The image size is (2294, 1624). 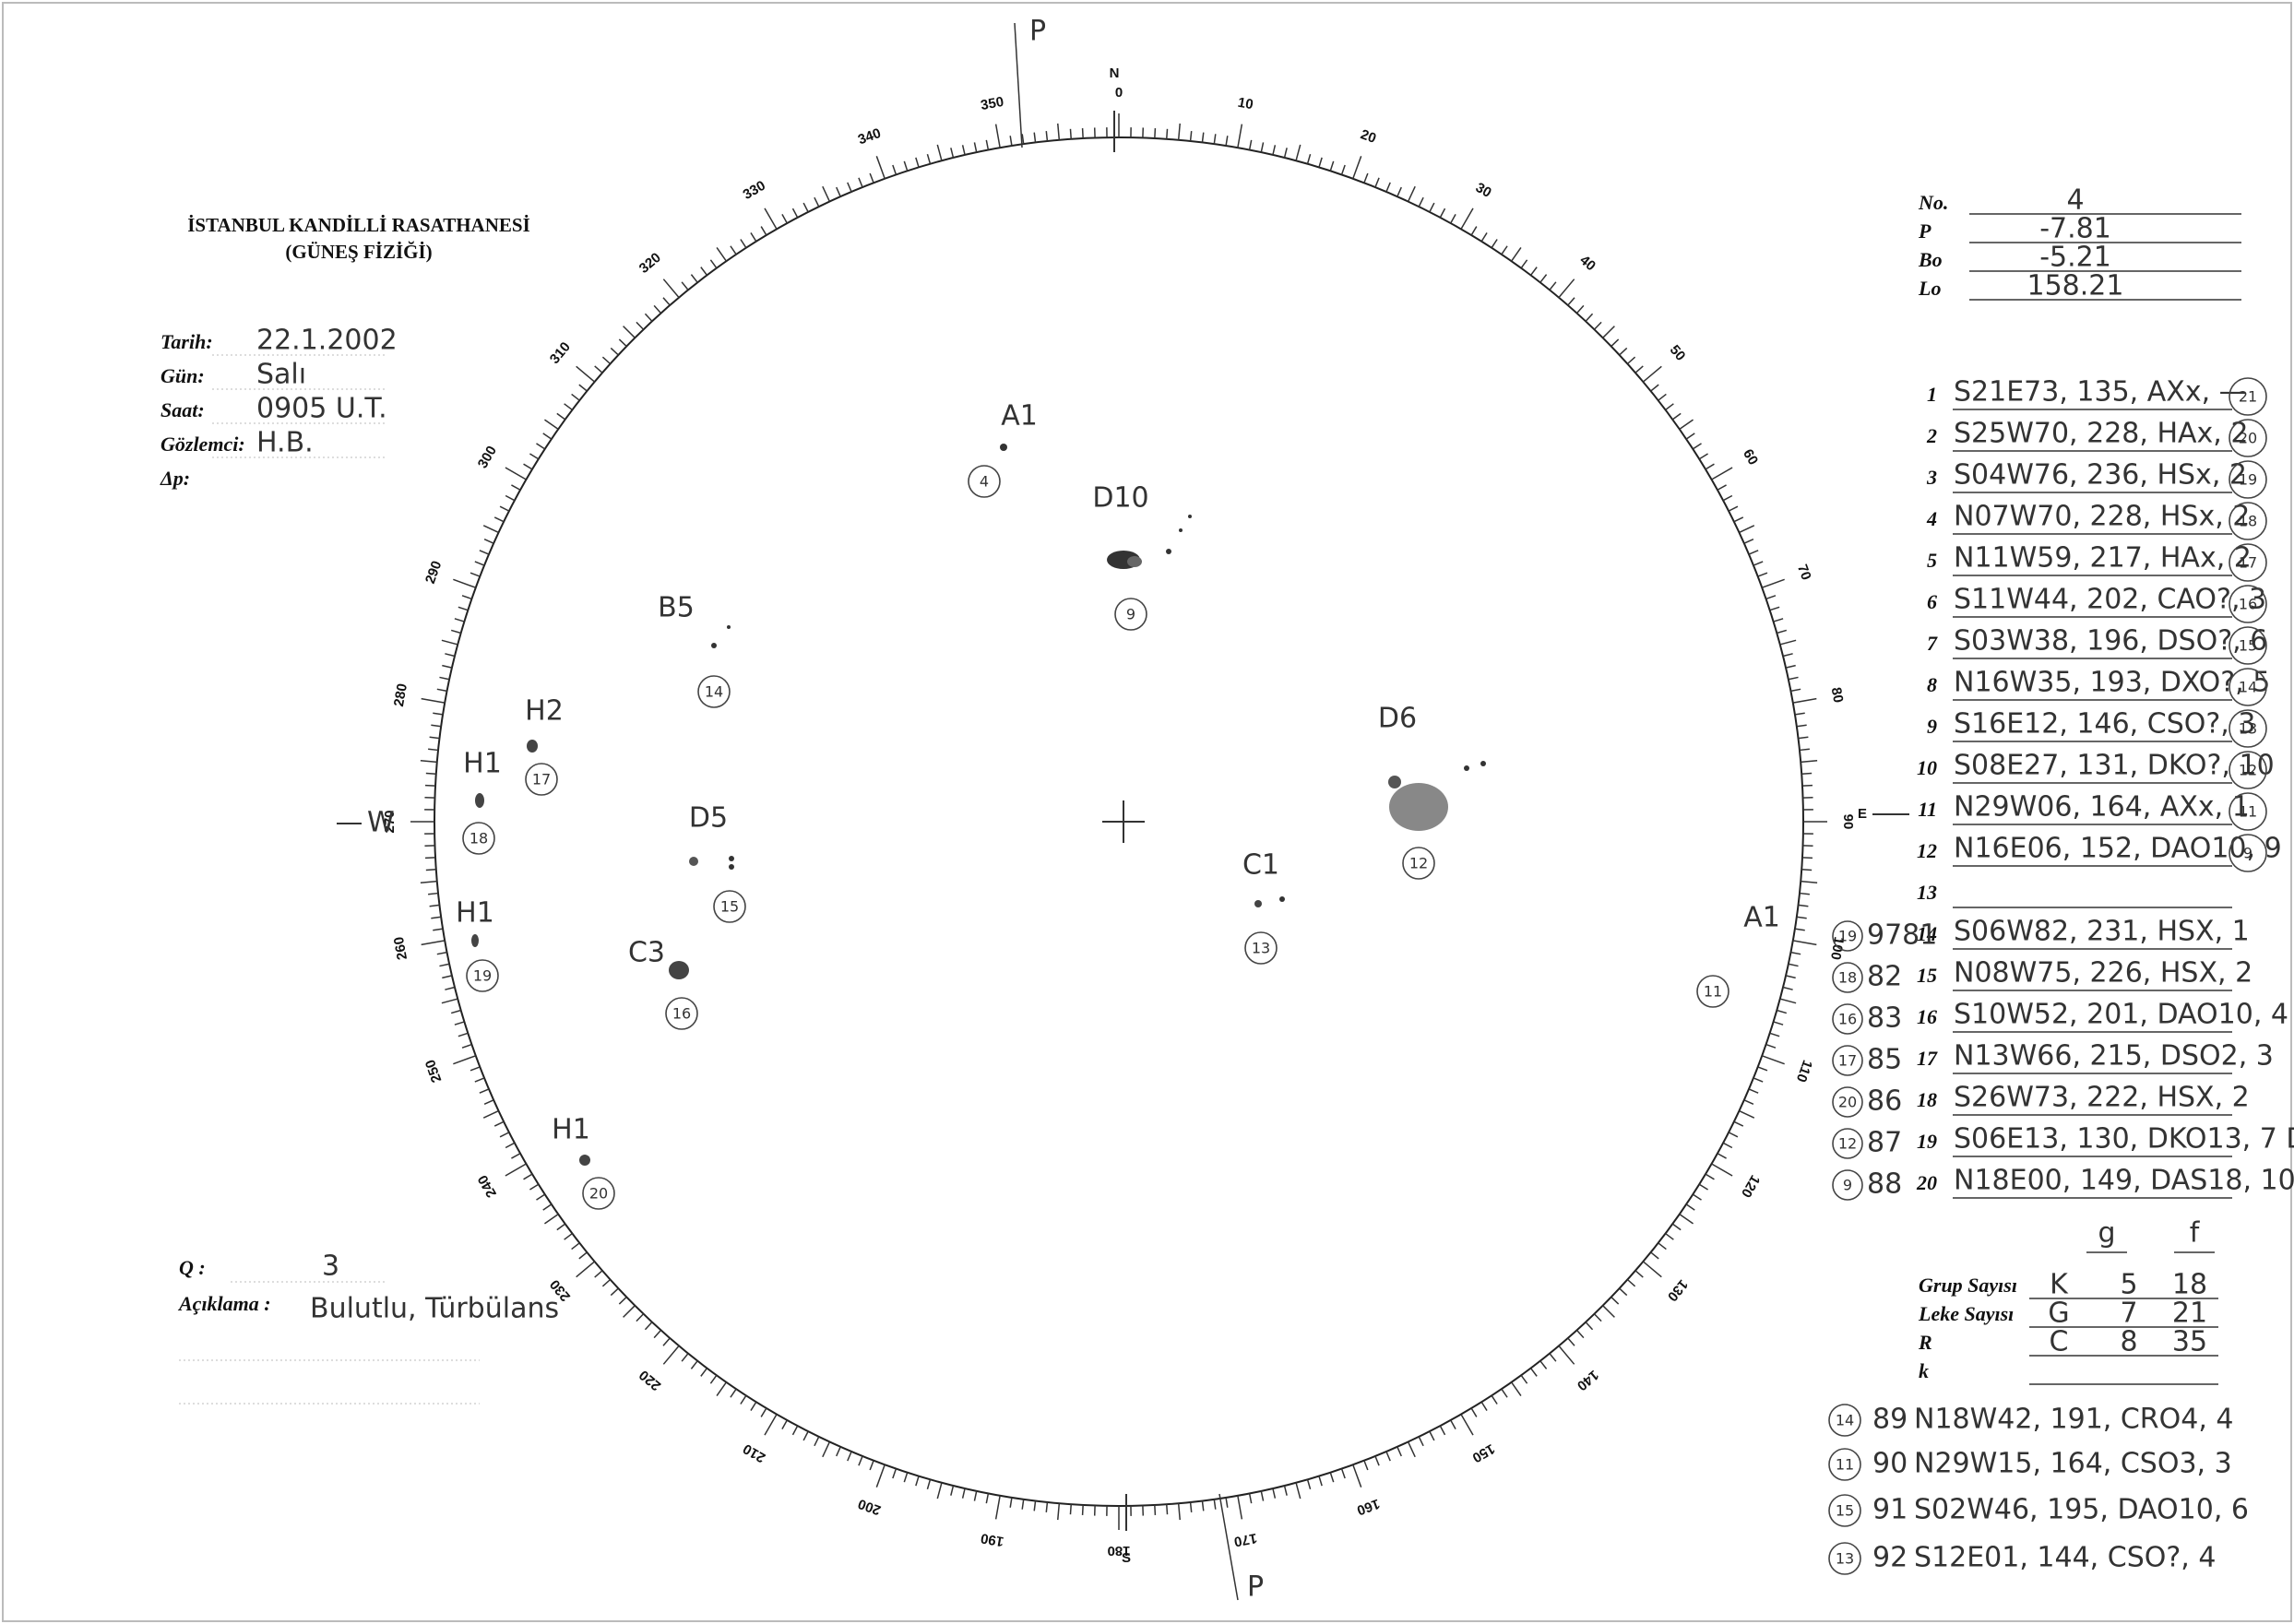 I want to click on group-number: 16, so click(x=1927, y=1017).